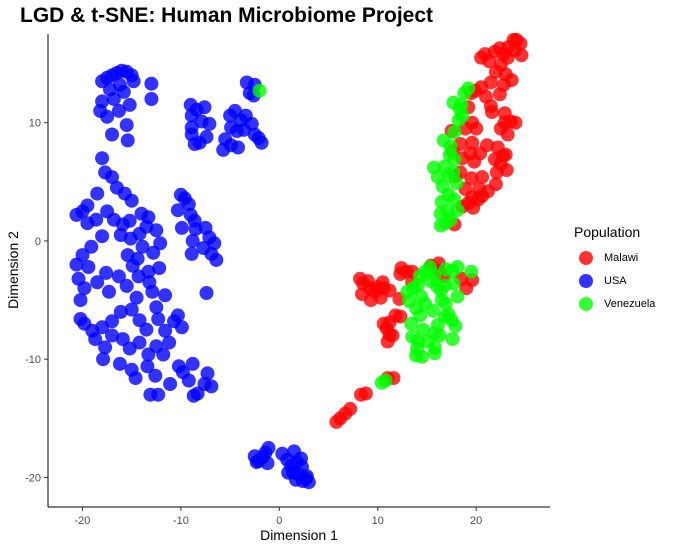 Image resolution: width=675 pixels, height=550 pixels. Describe the element at coordinates (227, 15) in the screenshot. I see `chart-title: LGD & t-SNE: Human Microbiome Project` at that location.